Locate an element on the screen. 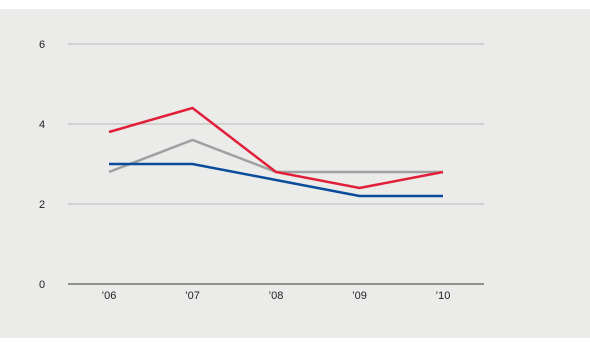 The image size is (590, 347). y-tick-label: 2 is located at coordinates (42, 205).